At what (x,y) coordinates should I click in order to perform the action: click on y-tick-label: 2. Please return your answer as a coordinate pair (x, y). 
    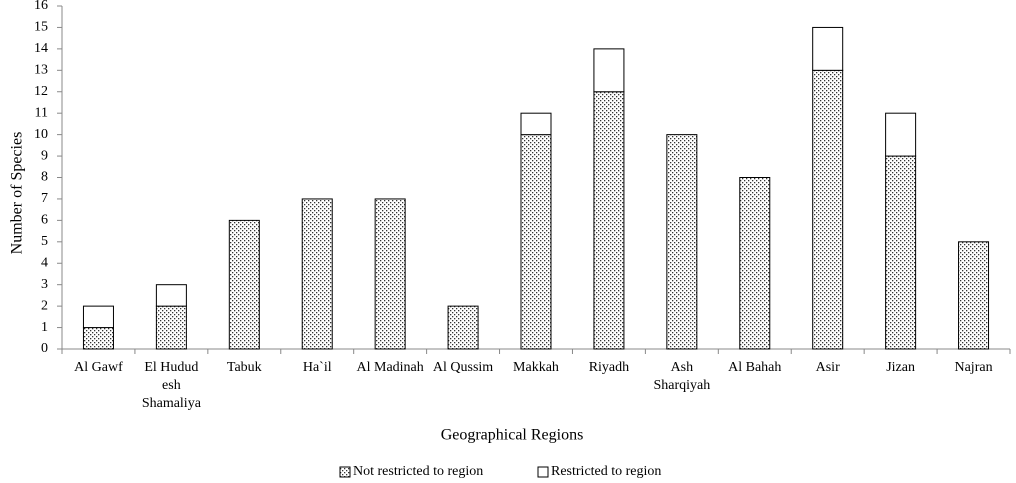
    Looking at the image, I should click on (44, 305).